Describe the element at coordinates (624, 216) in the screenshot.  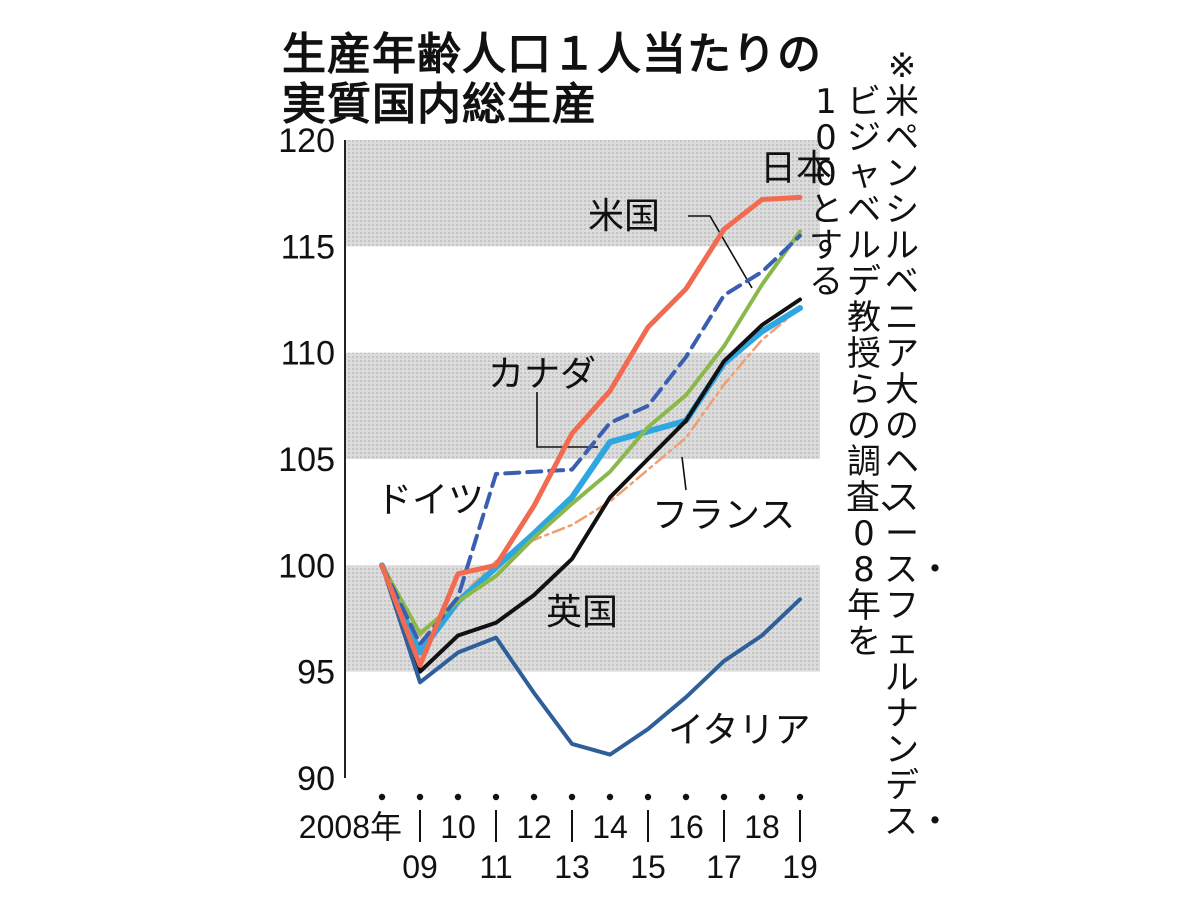
I see `series-label: 米国` at that location.